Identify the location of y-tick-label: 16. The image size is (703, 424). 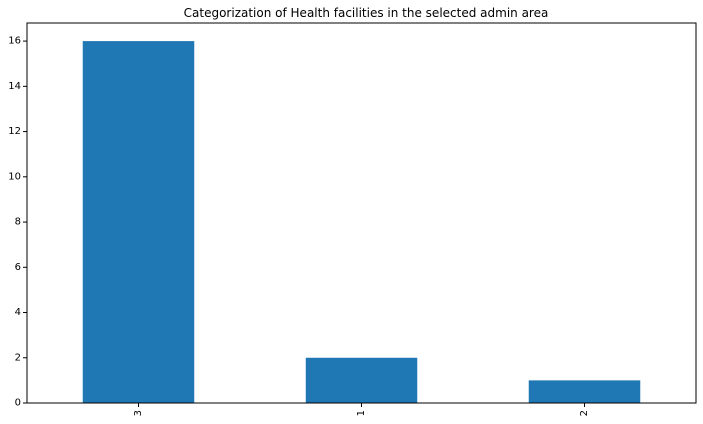
(14, 41).